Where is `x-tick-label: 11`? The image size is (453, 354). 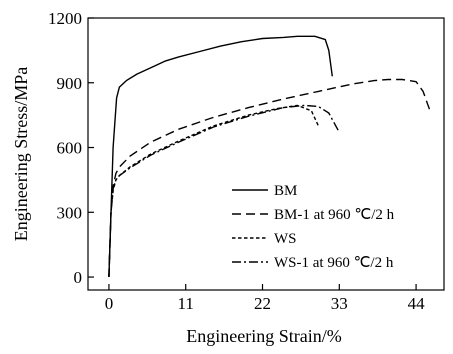 x-tick-label: 11 is located at coordinates (186, 303).